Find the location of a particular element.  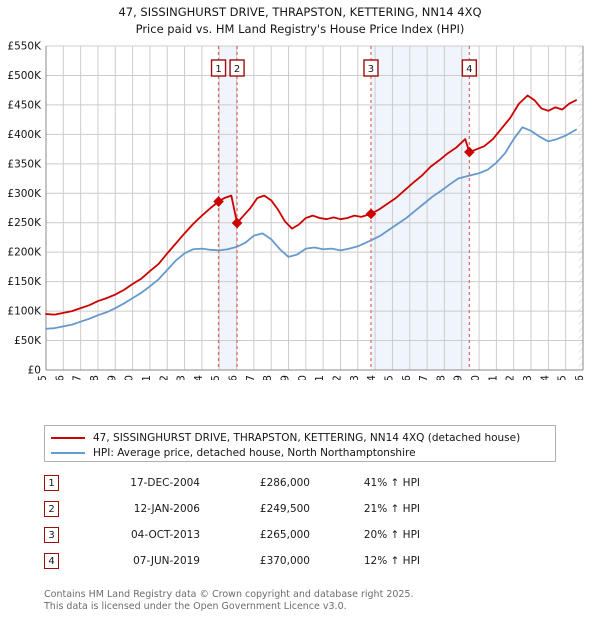

x-tick-label-2000: 2000 is located at coordinates (130, 377).